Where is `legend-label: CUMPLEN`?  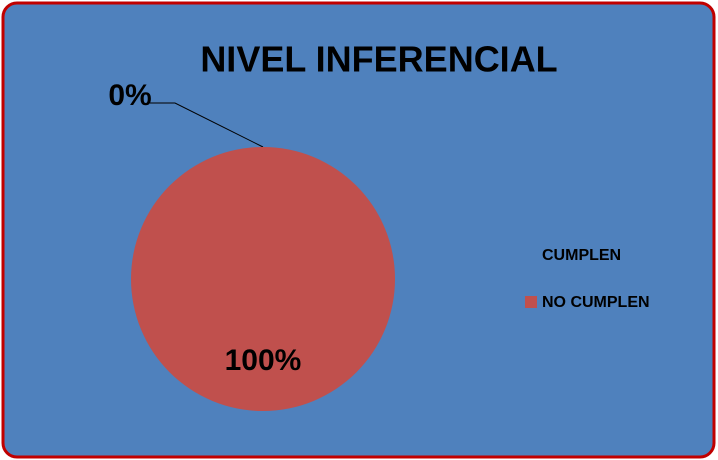 legend-label: CUMPLEN is located at coordinates (581, 255).